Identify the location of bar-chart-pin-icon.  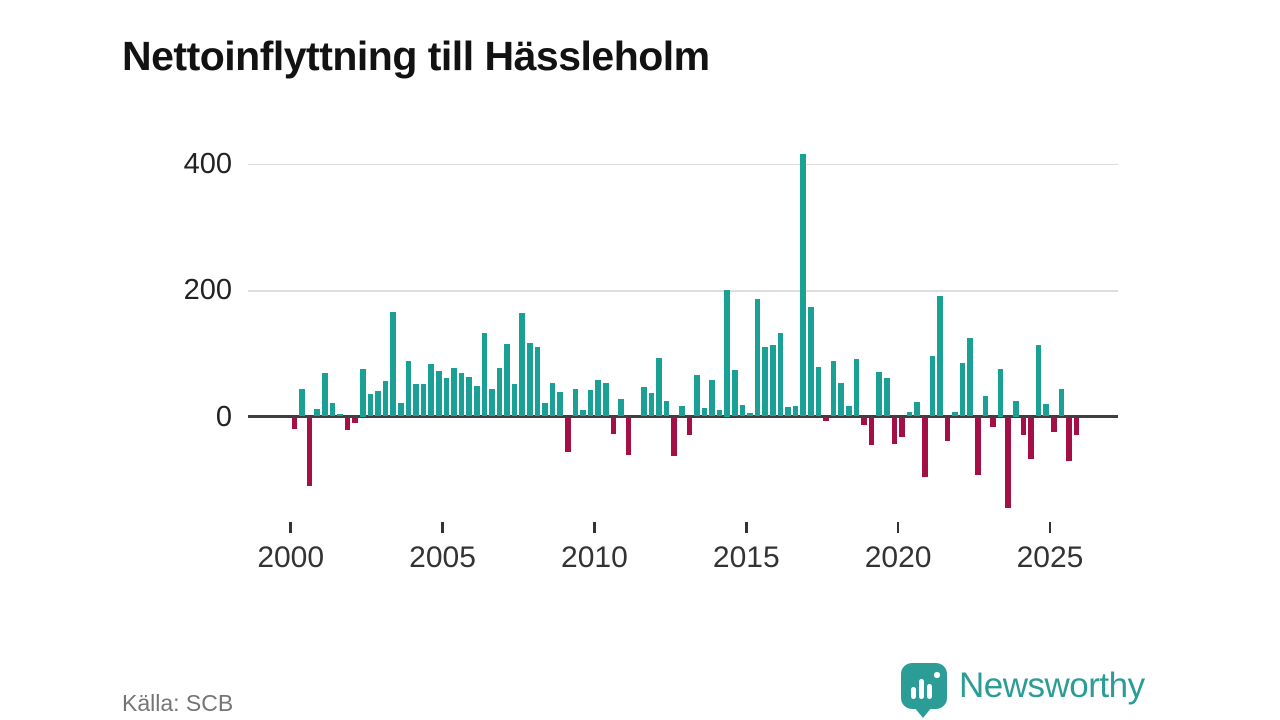
(924, 690).